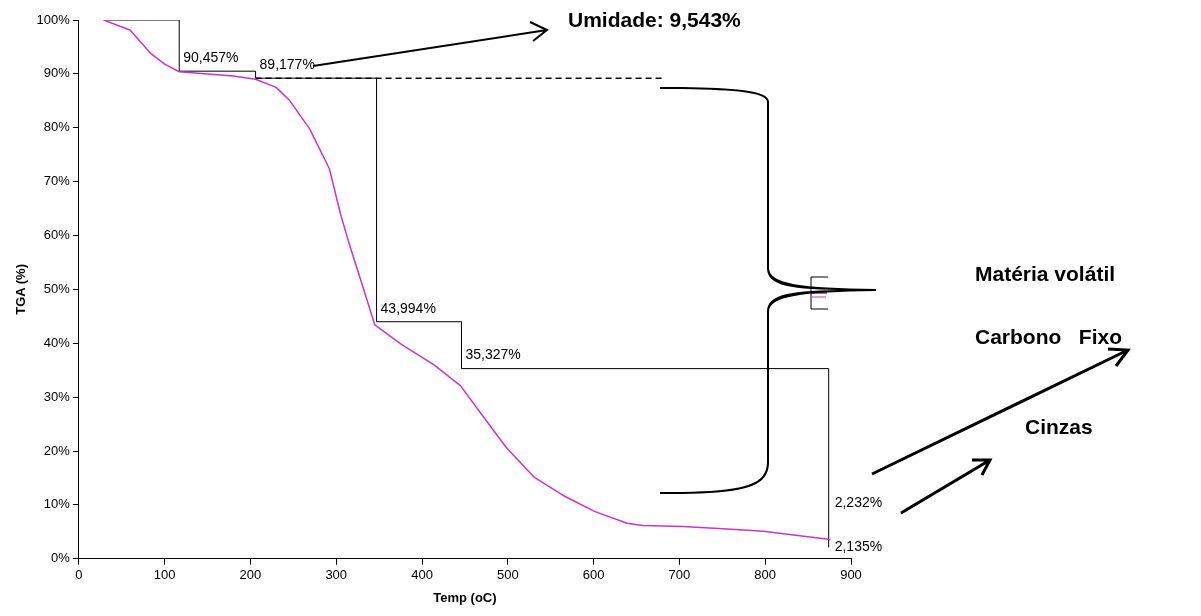 The width and height of the screenshot is (1201, 616). I want to click on y-tick-label: 60%, so click(57, 235).